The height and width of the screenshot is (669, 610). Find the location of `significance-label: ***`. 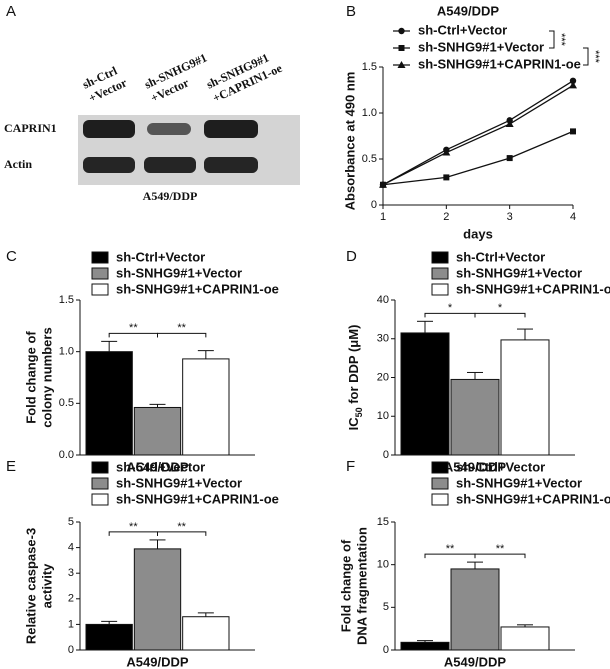

significance-label: *** is located at coordinates (561, 40).